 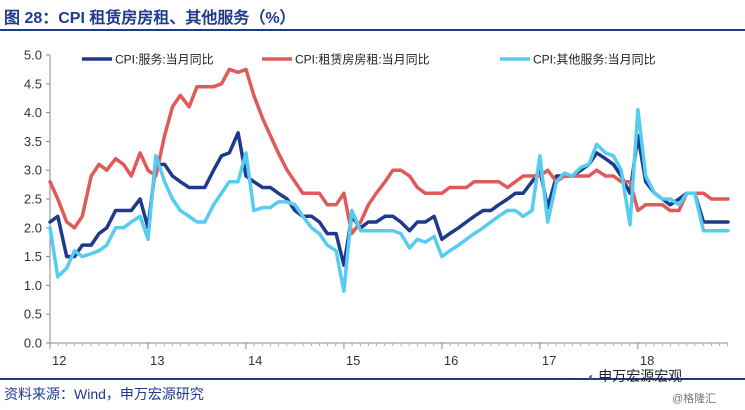 What do you see at coordinates (372, 379) in the screenshot?
I see `source-divider` at bounding box center [372, 379].